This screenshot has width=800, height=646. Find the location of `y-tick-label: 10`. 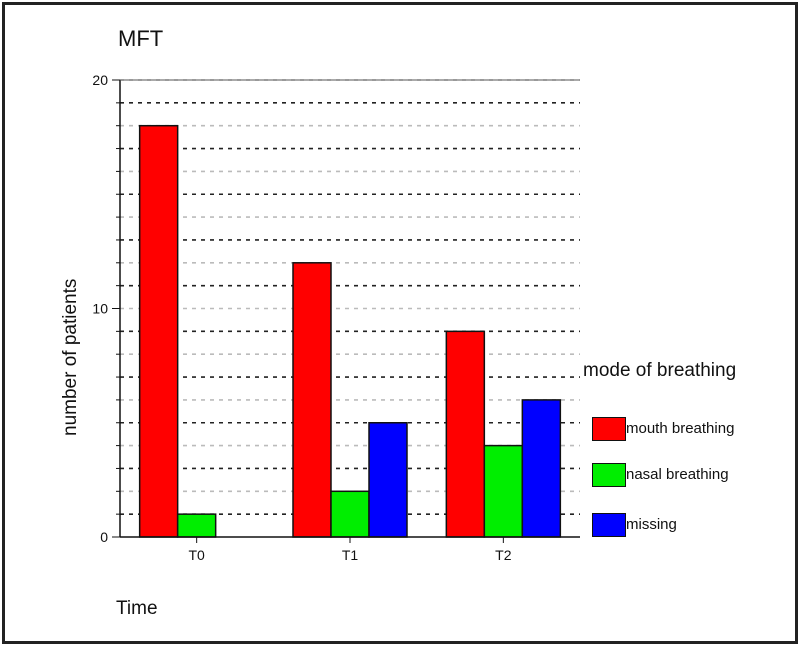

y-tick-label: 10 is located at coordinates (100, 309).